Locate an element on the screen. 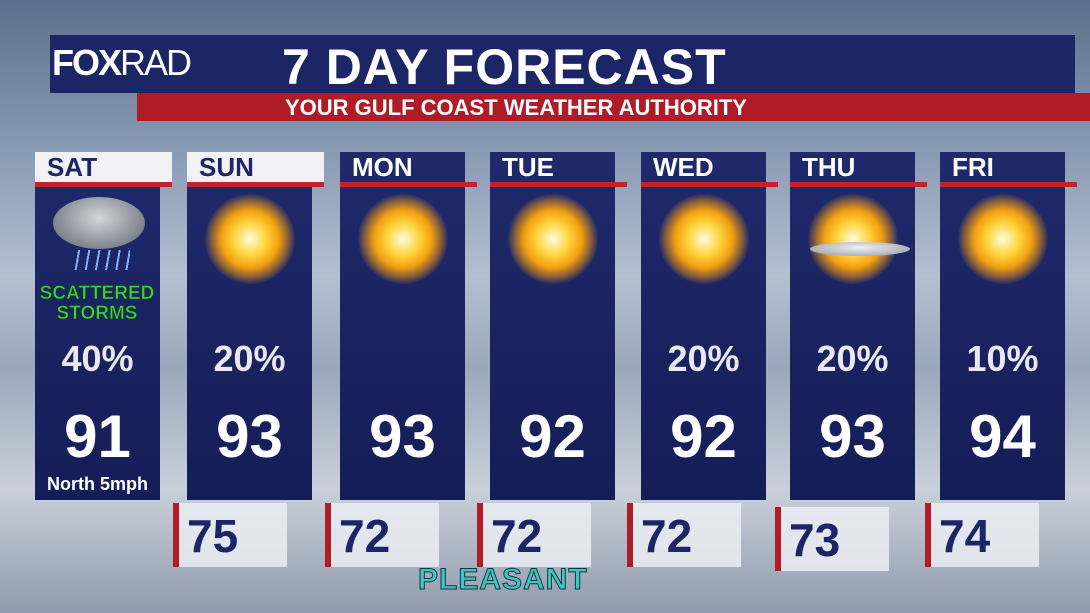  title: 7 DAY FORECAST is located at coordinates (504, 67).